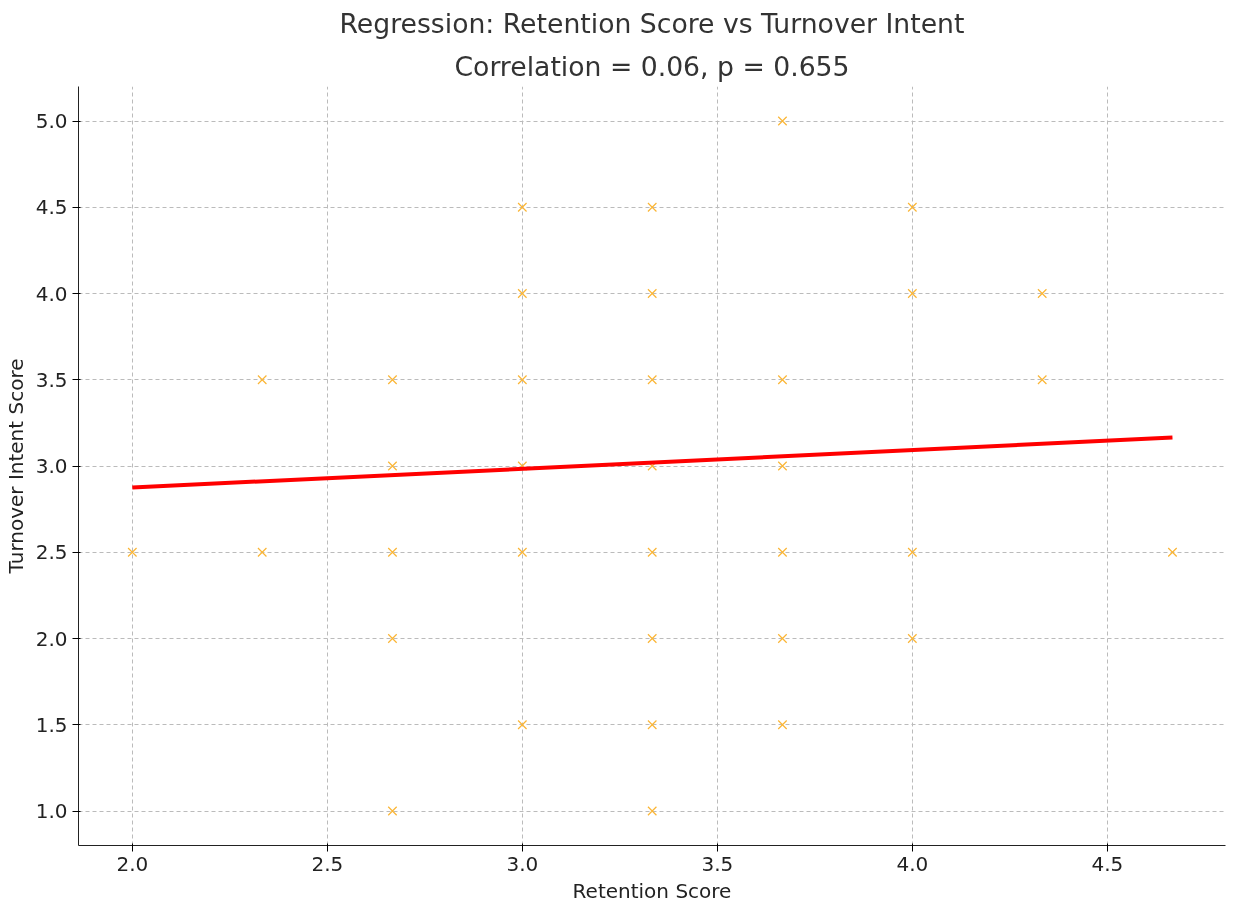 This screenshot has width=1236, height=913. Describe the element at coordinates (652, 23) in the screenshot. I see `chart-title: Regression: Retention Score vs Turnover Intent` at that location.